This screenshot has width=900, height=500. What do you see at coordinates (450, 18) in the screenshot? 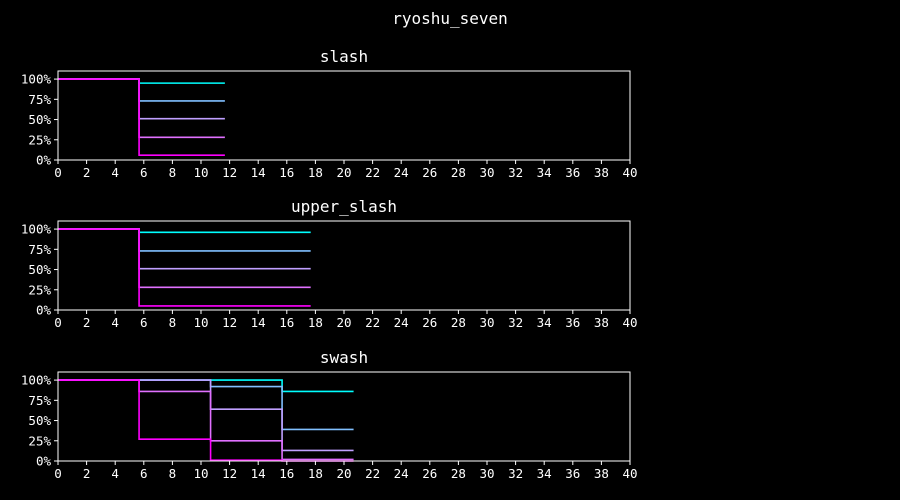
I see `figure-suptitle: ryoshu_seven` at bounding box center [450, 18].